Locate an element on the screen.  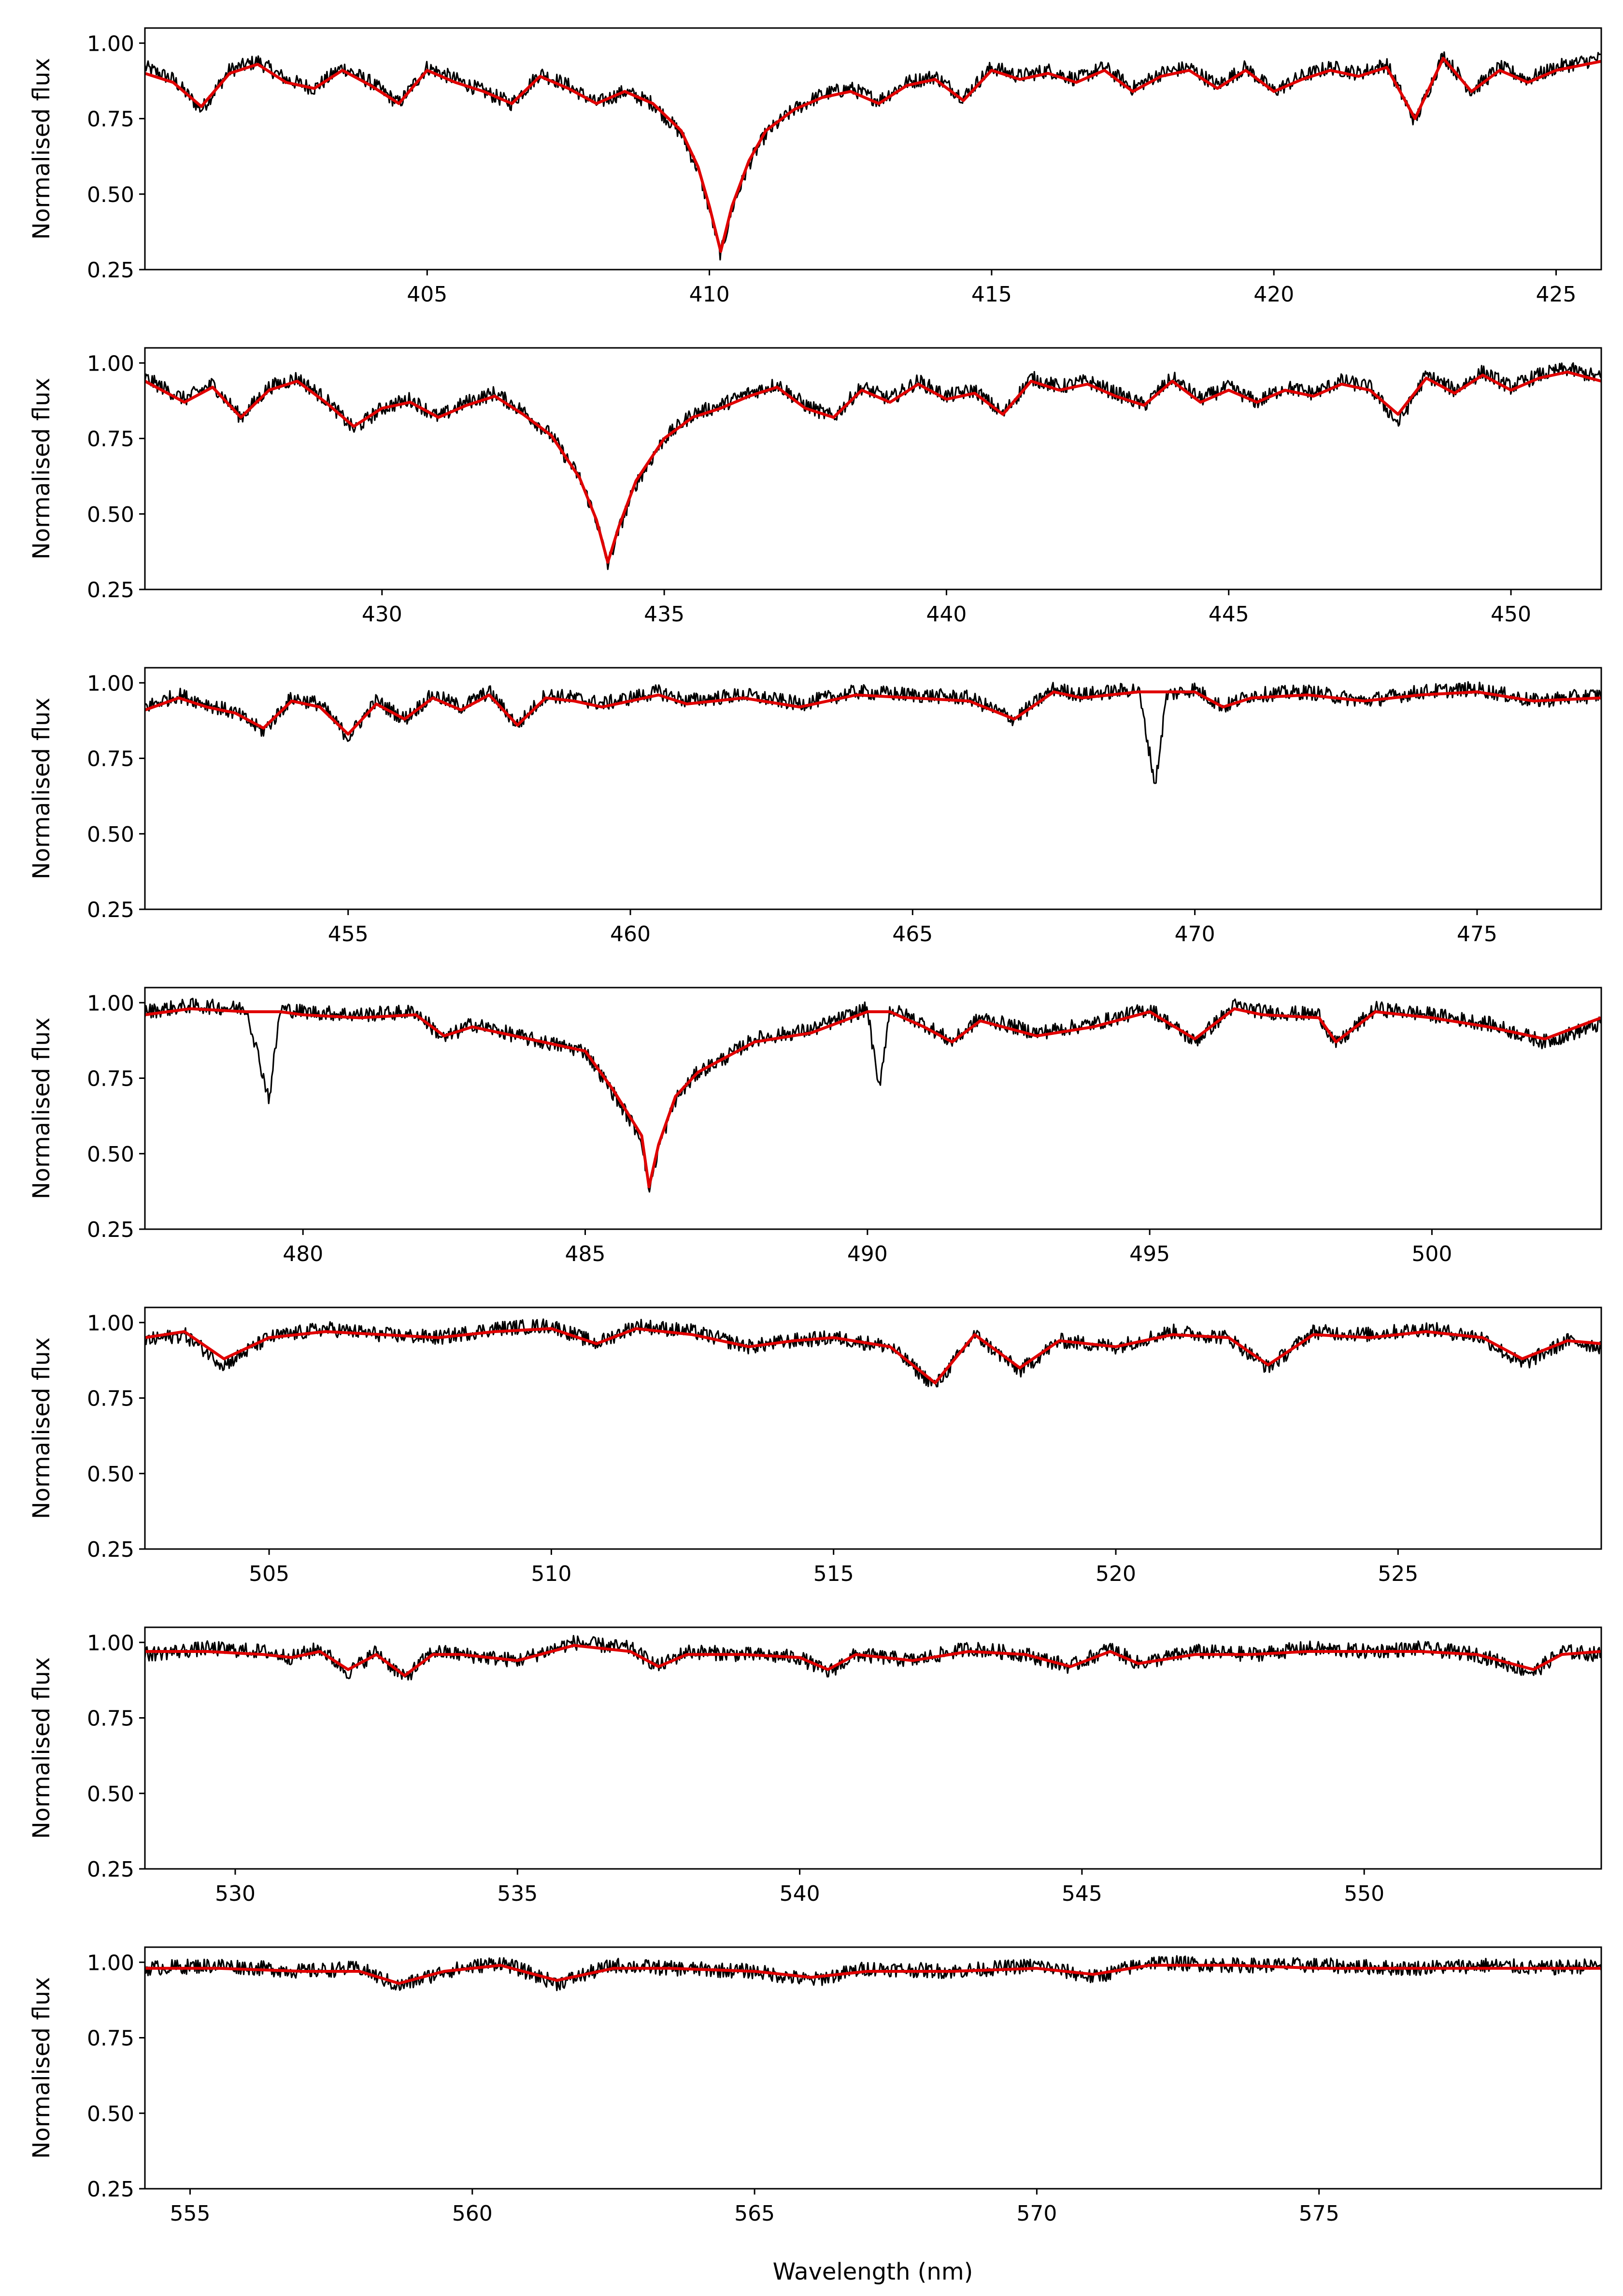
x-tick-label: 515 is located at coordinates (833, 1574).